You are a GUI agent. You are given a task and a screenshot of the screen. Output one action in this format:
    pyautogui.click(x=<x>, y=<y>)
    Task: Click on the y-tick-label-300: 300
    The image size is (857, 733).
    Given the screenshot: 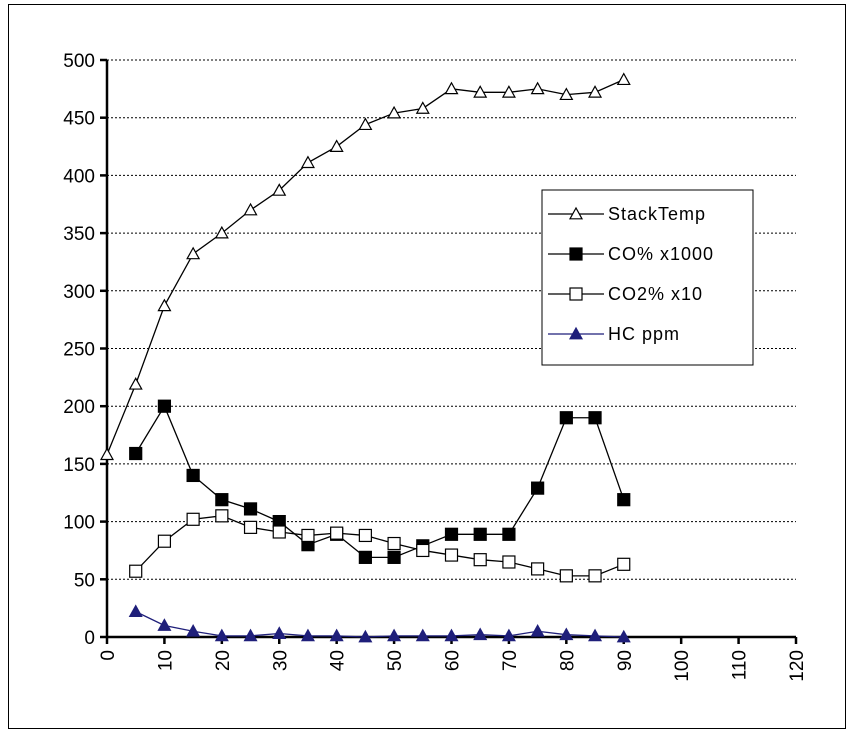 What is the action you would take?
    pyautogui.click(x=79, y=292)
    